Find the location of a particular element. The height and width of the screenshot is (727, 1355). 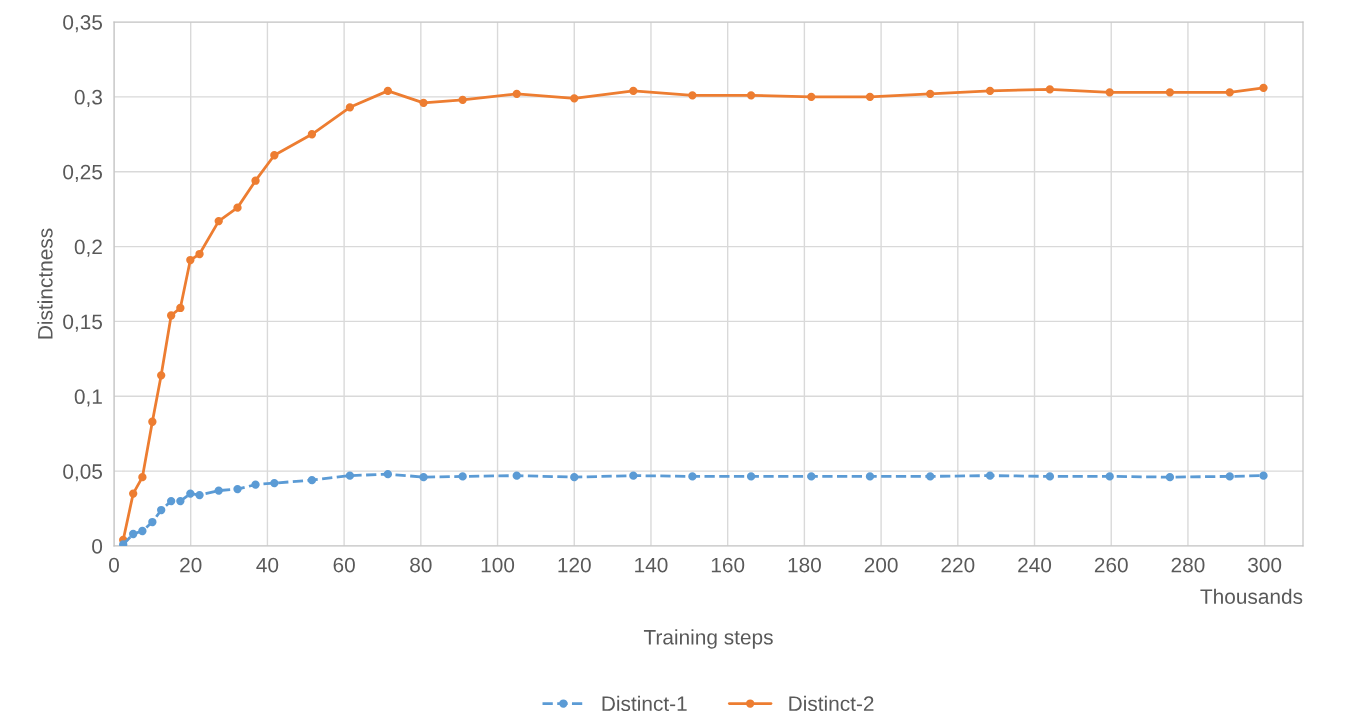

x-tick-label: 100 is located at coordinates (498, 565).